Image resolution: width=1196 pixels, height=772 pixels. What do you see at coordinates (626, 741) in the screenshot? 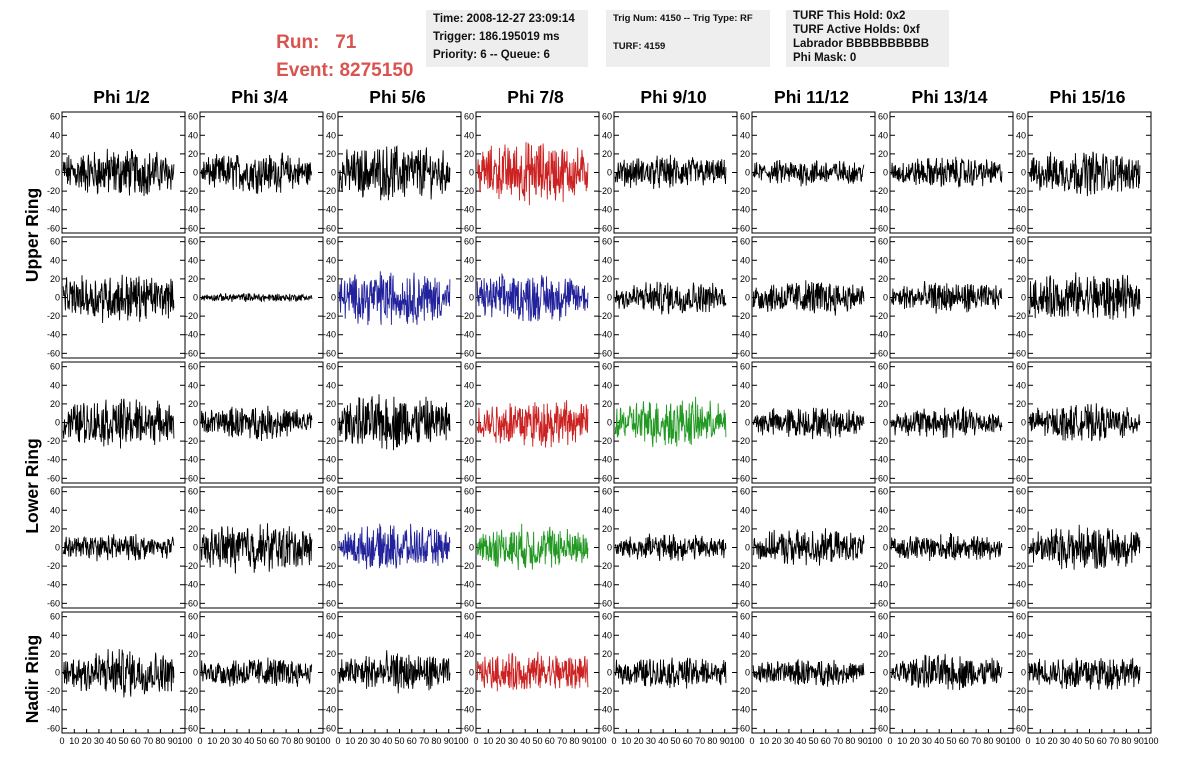
I see `x-tick-label: 10` at bounding box center [626, 741].